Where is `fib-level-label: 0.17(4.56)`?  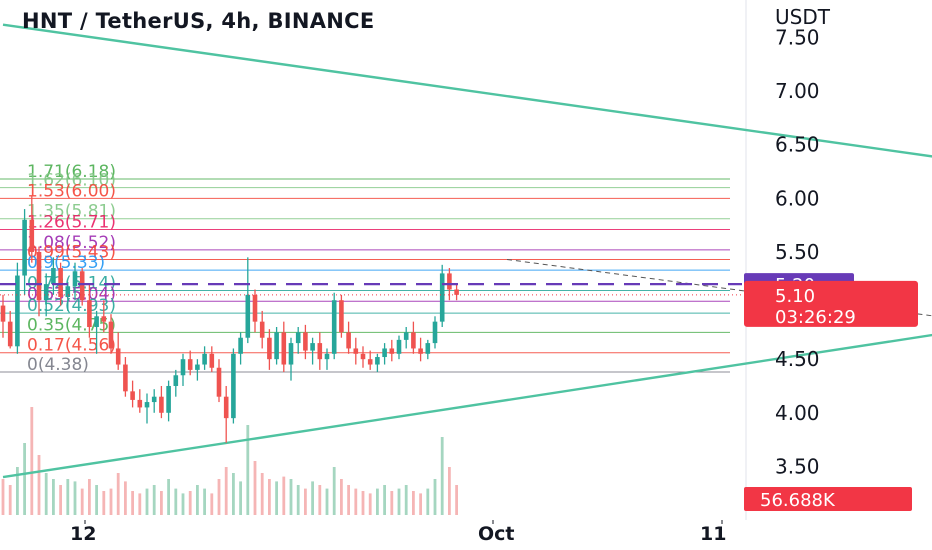 fib-level-label: 0.17(4.56) is located at coordinates (71, 346).